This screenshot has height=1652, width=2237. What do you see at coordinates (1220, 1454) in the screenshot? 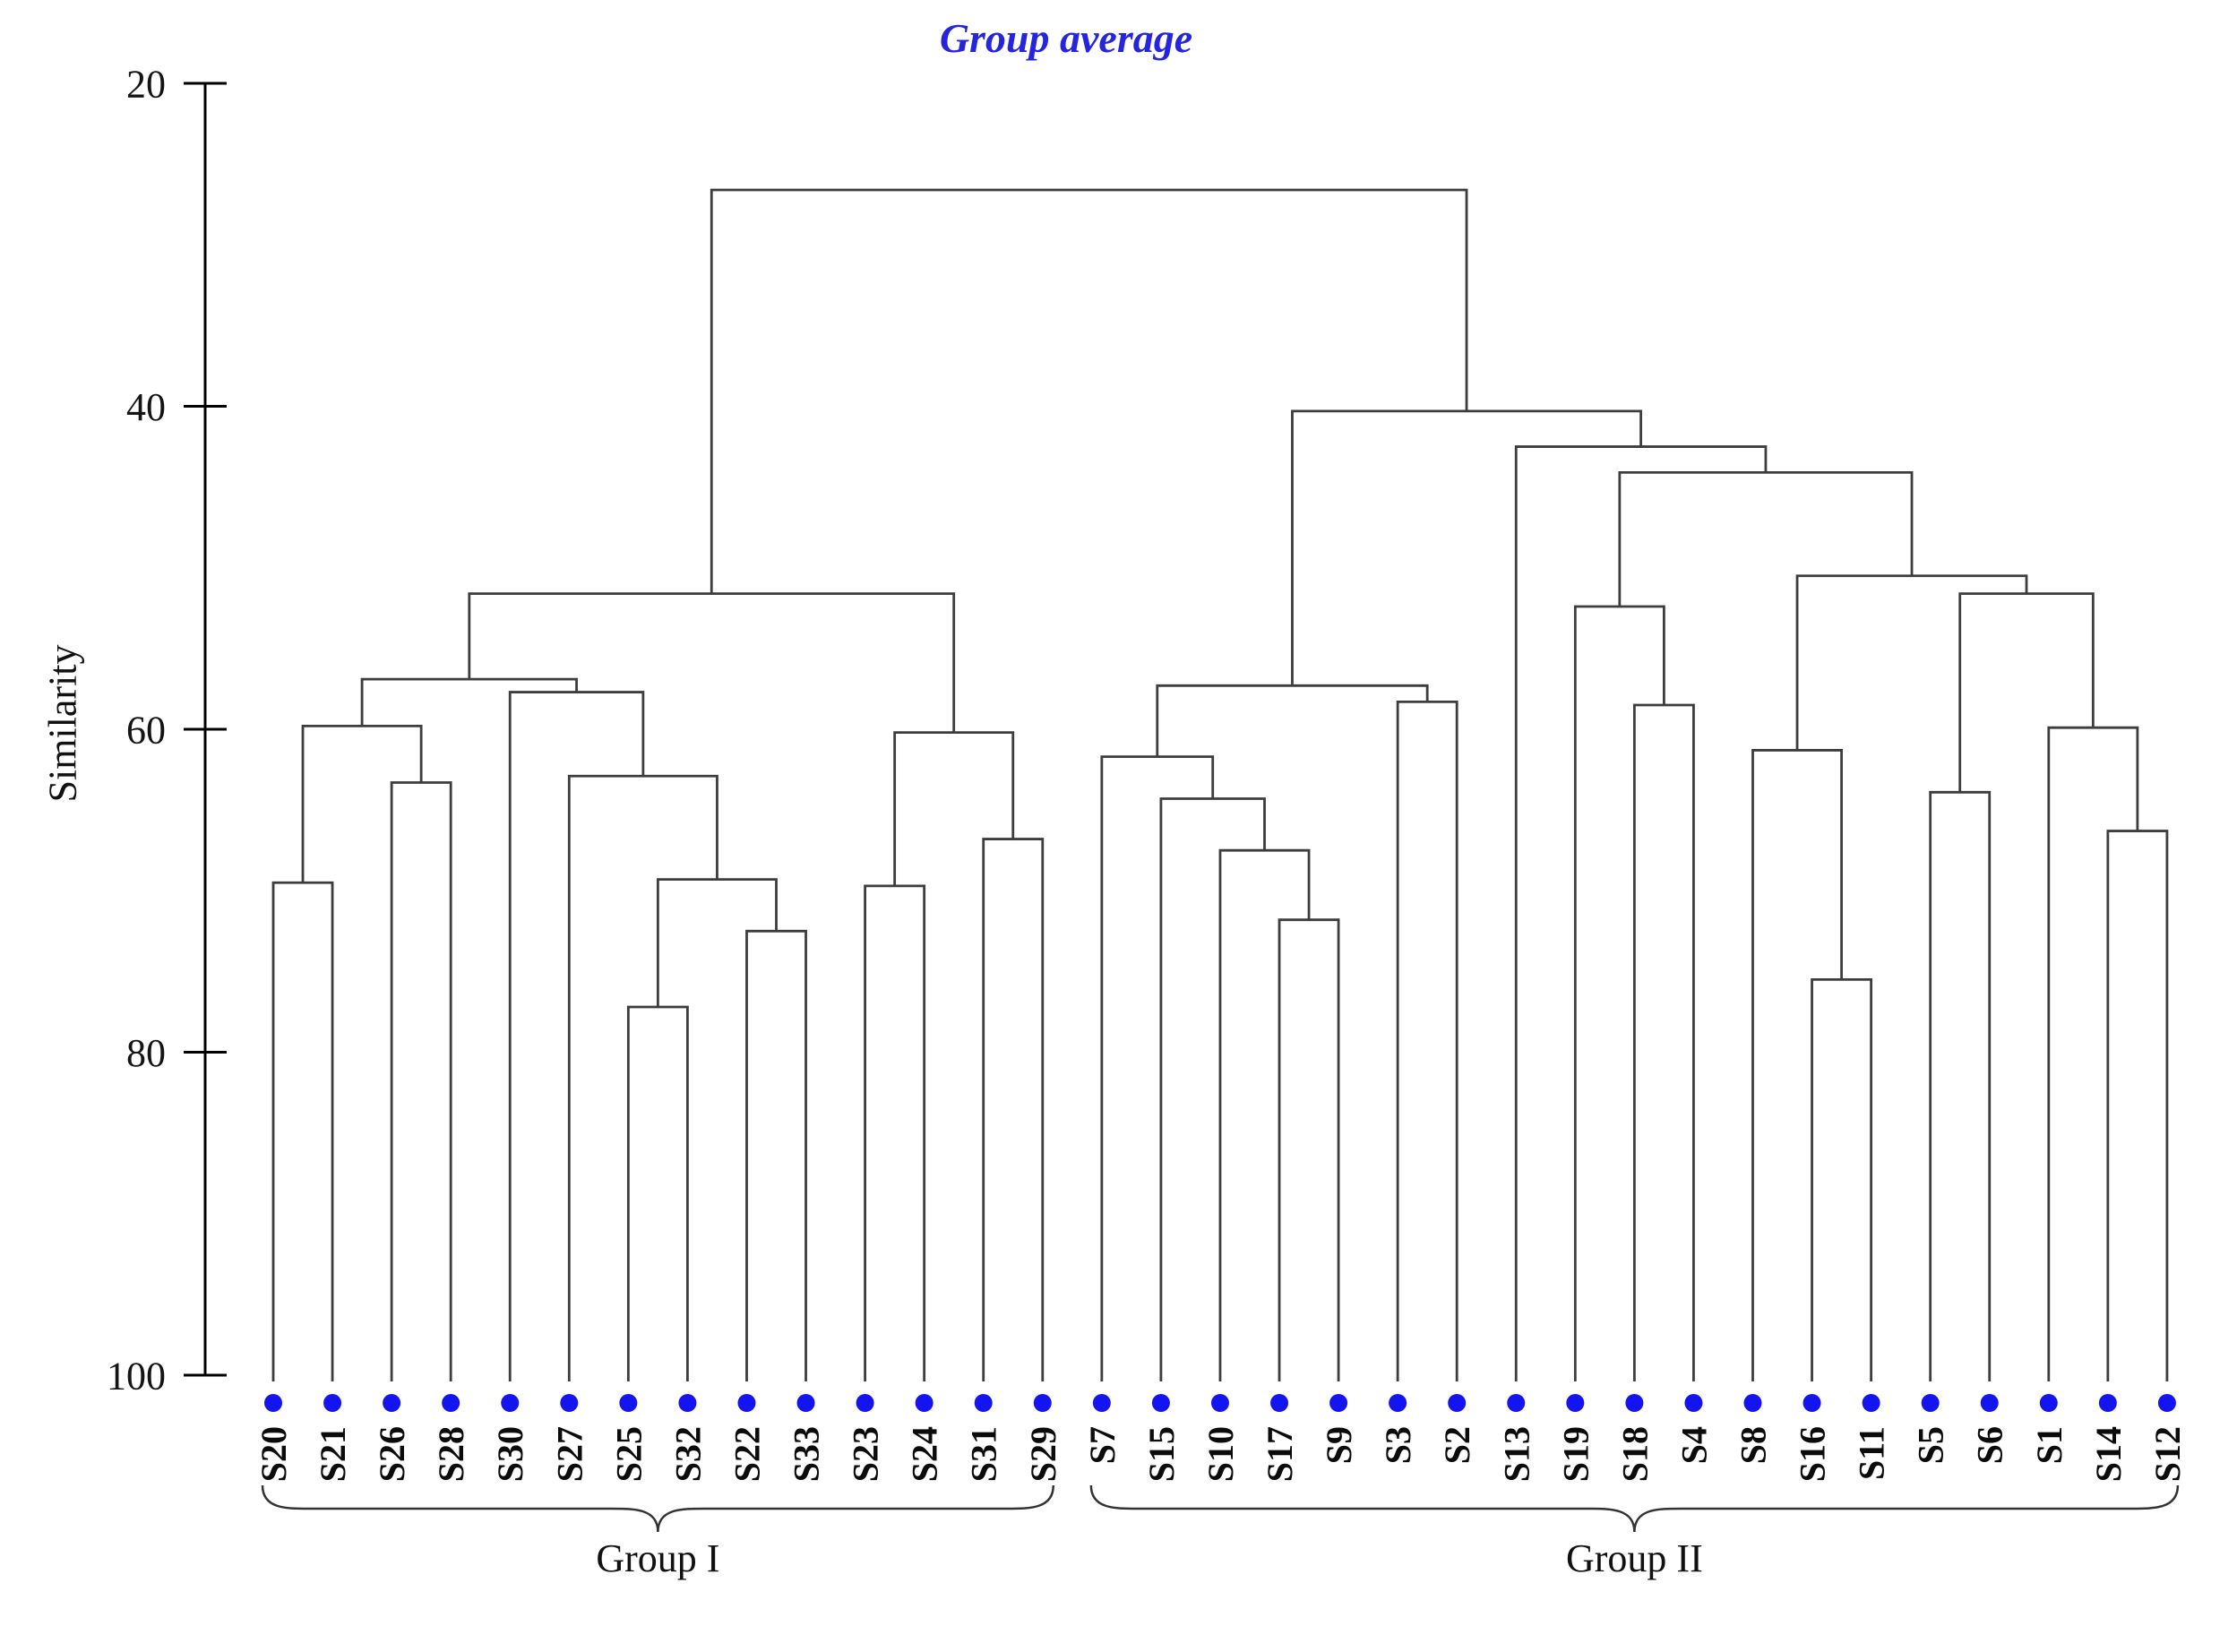
I see `leaf-label: S10` at bounding box center [1220, 1454].